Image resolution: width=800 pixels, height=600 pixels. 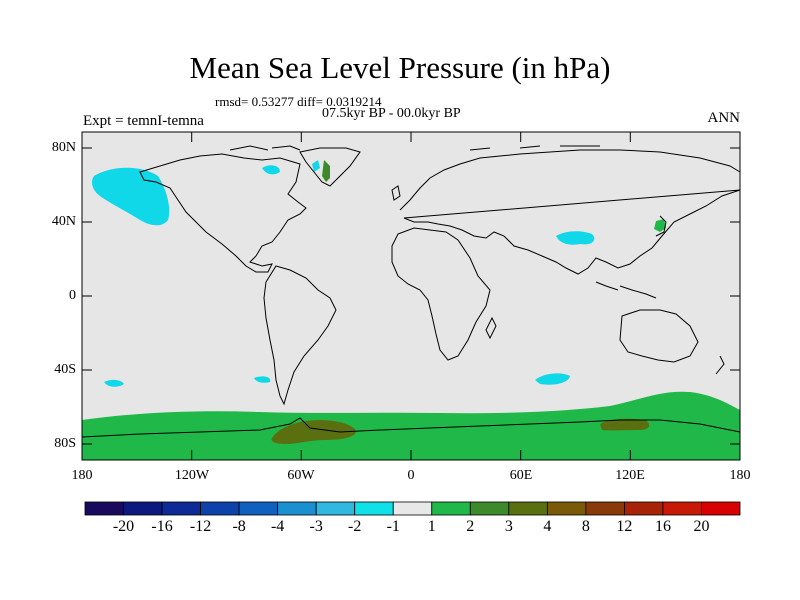 What do you see at coordinates (82, 475) in the screenshot?
I see `lon-label-180w: 180` at bounding box center [82, 475].